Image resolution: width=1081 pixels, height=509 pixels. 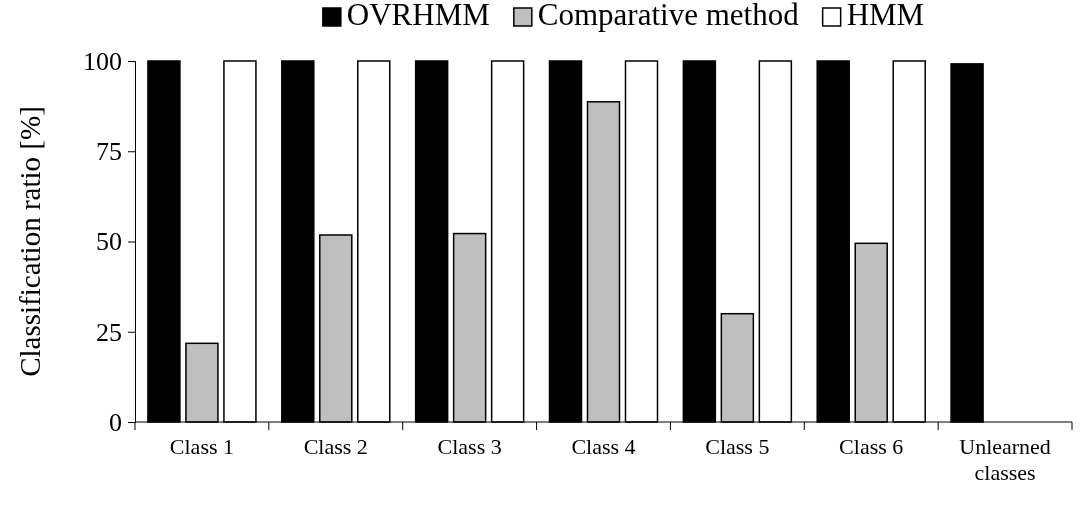 What do you see at coordinates (109, 332) in the screenshot?
I see `y-tick-label: 25` at bounding box center [109, 332].